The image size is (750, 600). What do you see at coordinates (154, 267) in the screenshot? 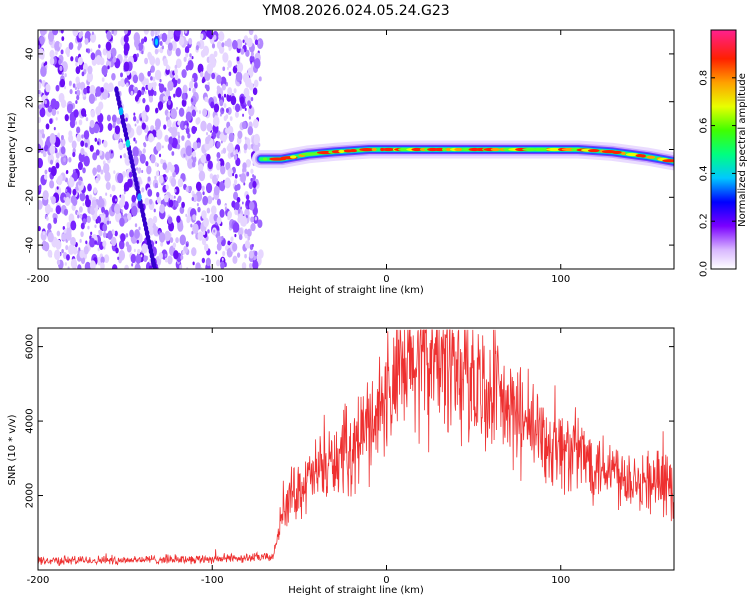
I see `diagonal-blob` at bounding box center [154, 267].